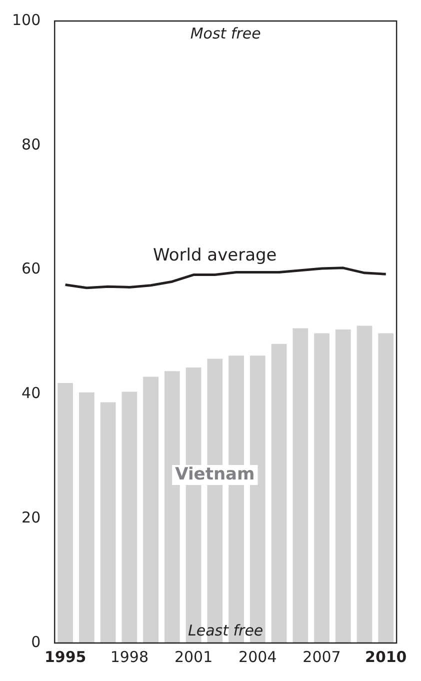 This screenshot has height=681, width=421. I want to click on series-label: Vietnam, so click(215, 474).